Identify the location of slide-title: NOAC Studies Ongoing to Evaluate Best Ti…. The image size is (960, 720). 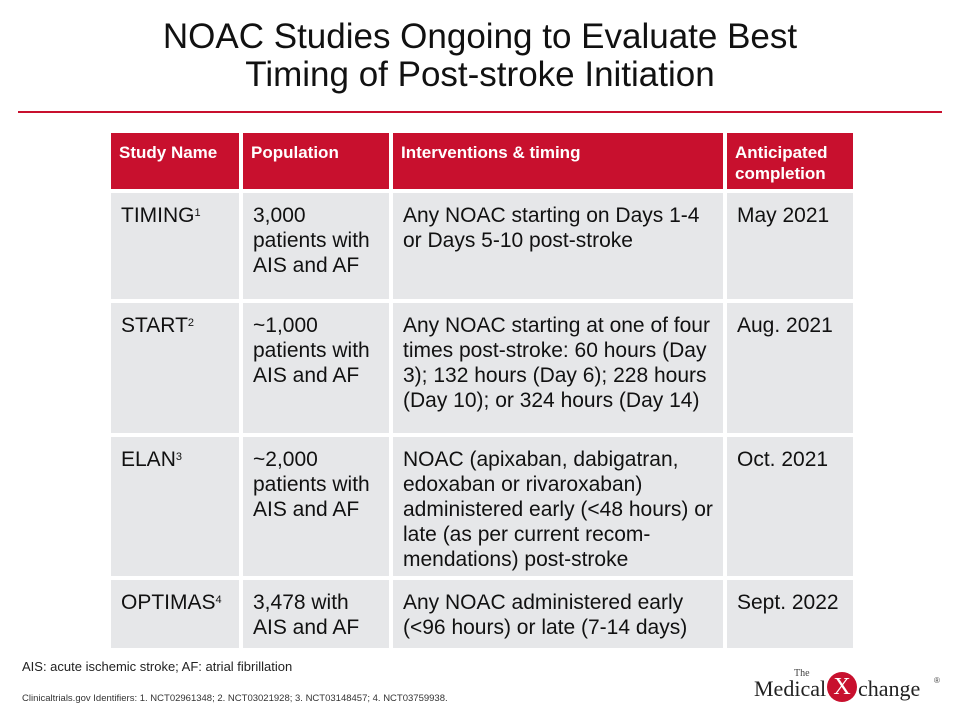
(480, 56).